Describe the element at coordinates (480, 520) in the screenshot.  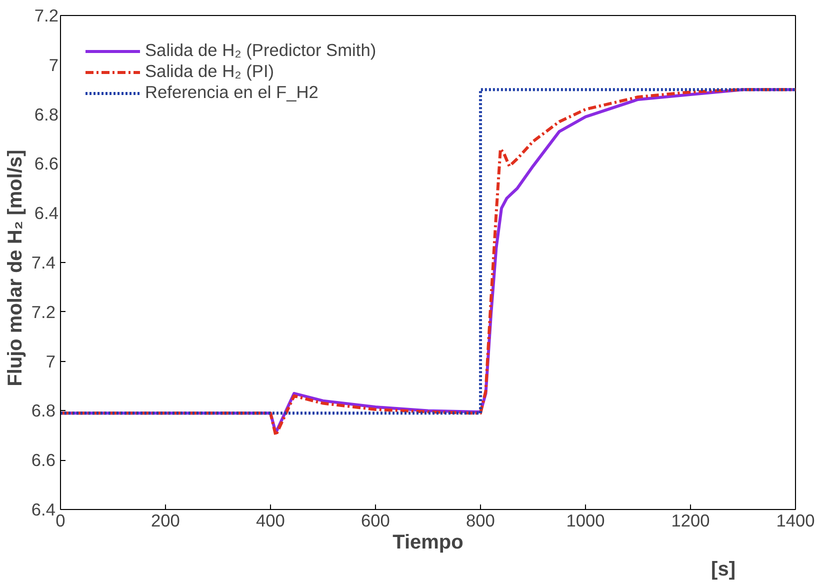
I see `x-tick-label: 800` at that location.